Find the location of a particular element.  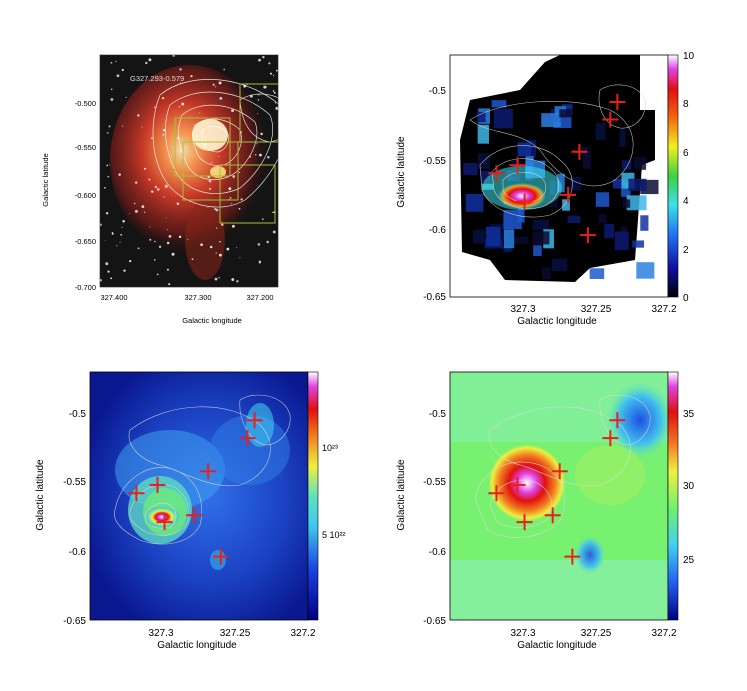

panel-a-source-label: G327.293-0.579 is located at coordinates (157, 78).